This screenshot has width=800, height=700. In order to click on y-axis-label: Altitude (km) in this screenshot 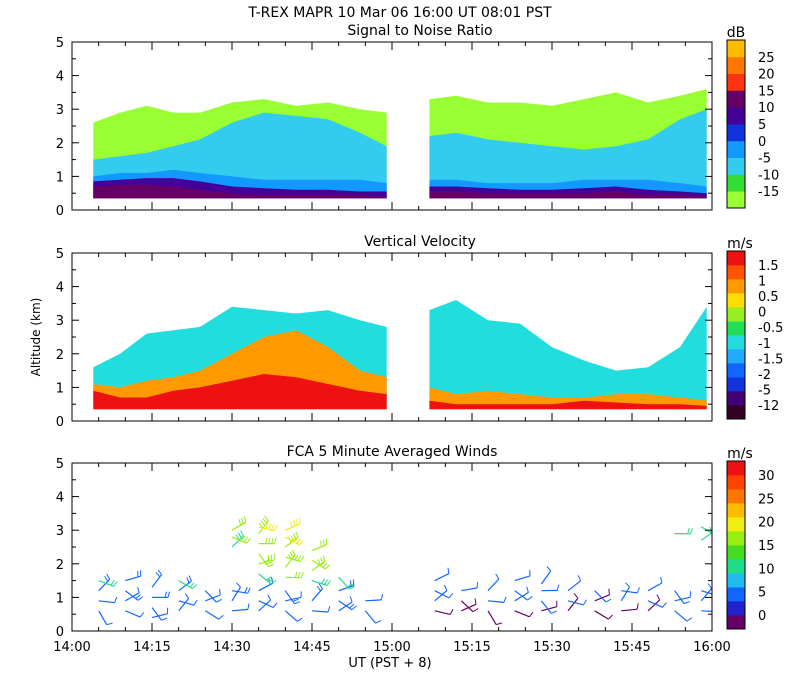, I will do `click(36, 337)`.